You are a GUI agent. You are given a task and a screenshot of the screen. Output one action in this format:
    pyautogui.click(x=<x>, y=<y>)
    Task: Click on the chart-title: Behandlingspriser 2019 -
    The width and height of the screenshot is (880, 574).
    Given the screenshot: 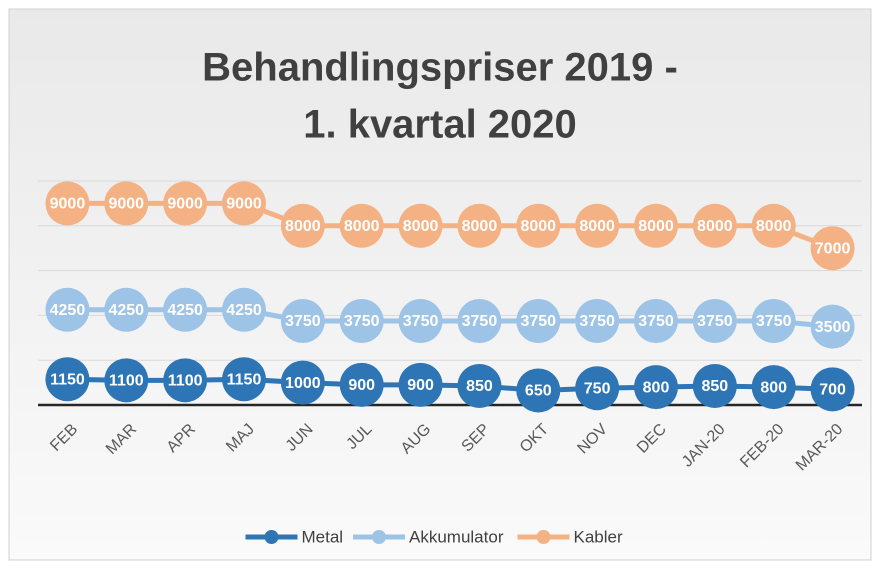 What is the action you would take?
    pyautogui.click(x=440, y=68)
    